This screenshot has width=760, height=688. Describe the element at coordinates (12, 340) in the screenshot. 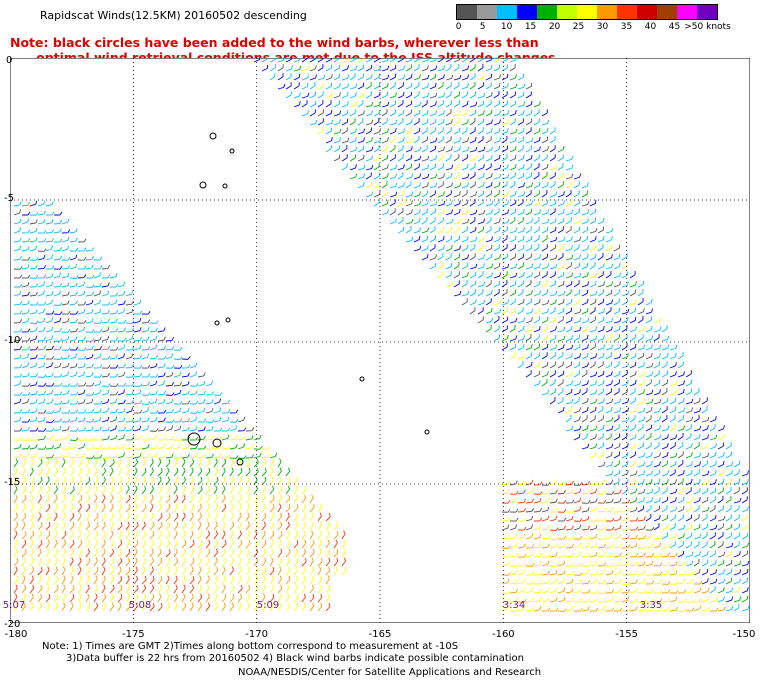

I see `lat-label: -10` at that location.